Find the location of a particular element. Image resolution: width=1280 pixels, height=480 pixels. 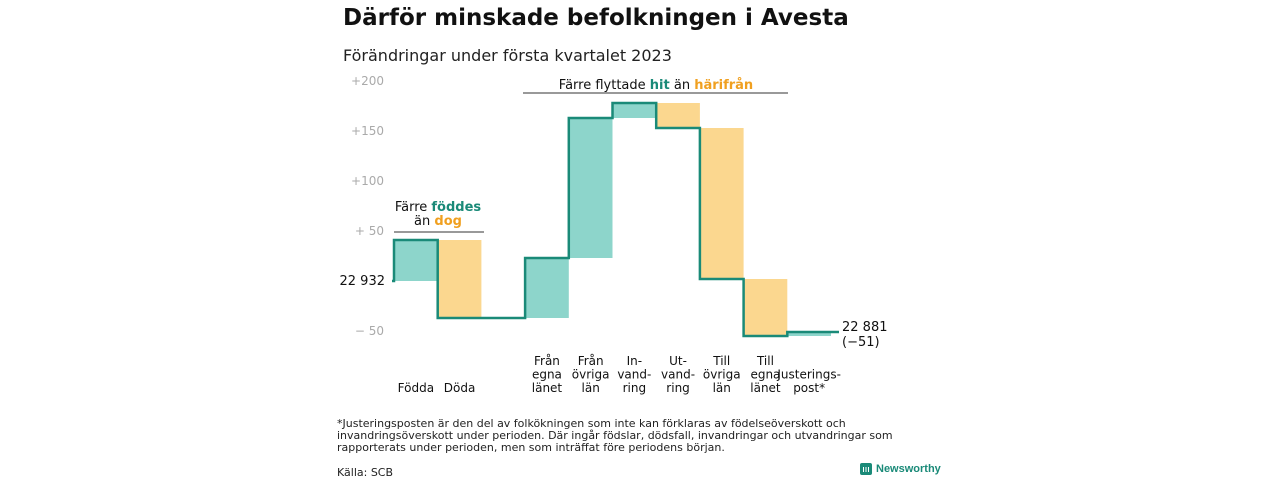

chart-subtitle: Förändringar under första kvartalet 2023 is located at coordinates (507, 55).